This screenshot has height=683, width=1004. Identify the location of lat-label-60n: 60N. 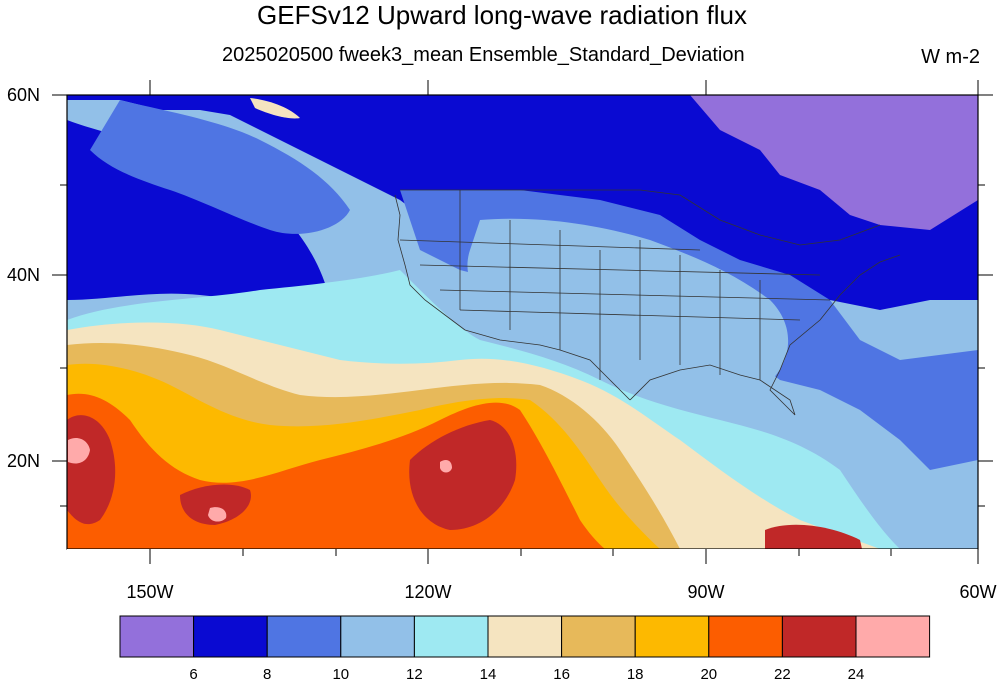
(23, 95).